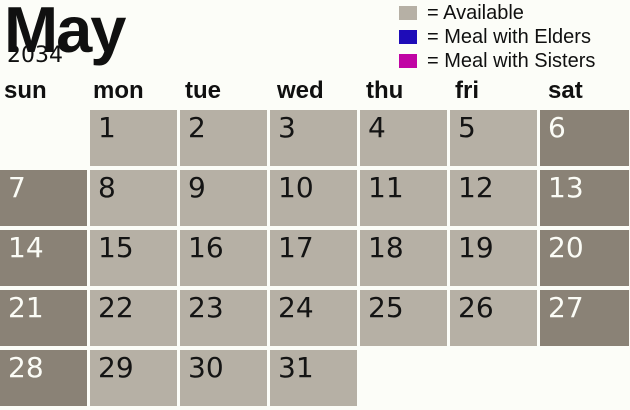  I want to click on calendar-day-20: 20, so click(584, 258).